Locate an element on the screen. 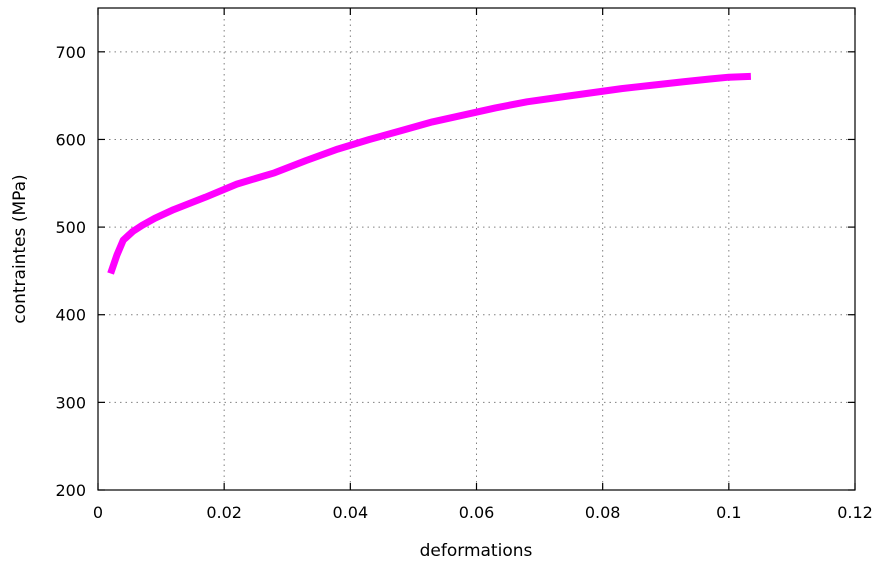 This screenshot has height=566, width=881. x-tick-label: 0.02 is located at coordinates (224, 512).